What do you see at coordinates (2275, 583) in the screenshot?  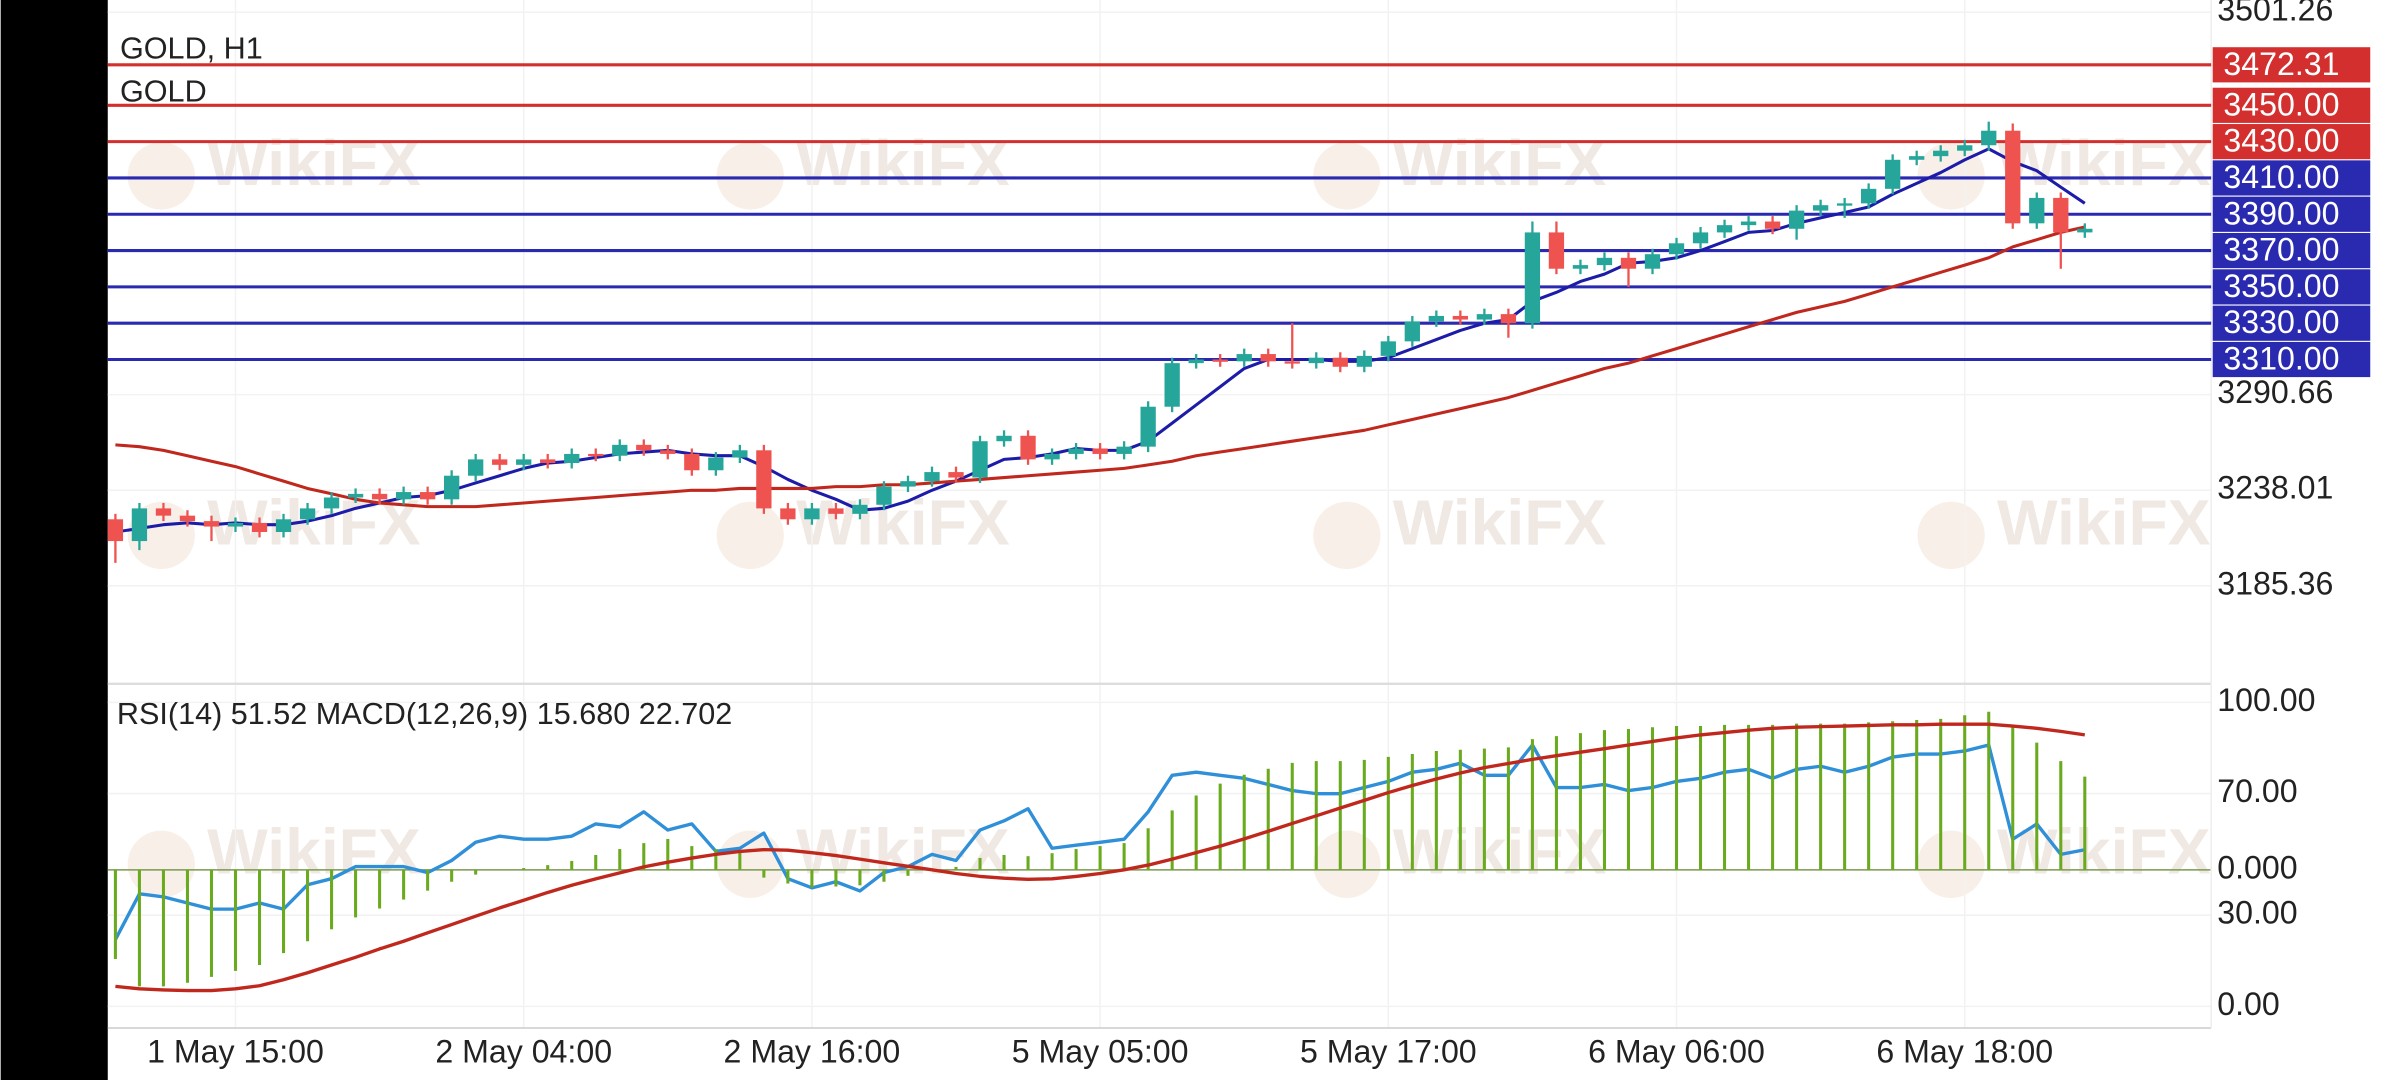 I see `y-tick-label: 3185.36` at bounding box center [2275, 583].